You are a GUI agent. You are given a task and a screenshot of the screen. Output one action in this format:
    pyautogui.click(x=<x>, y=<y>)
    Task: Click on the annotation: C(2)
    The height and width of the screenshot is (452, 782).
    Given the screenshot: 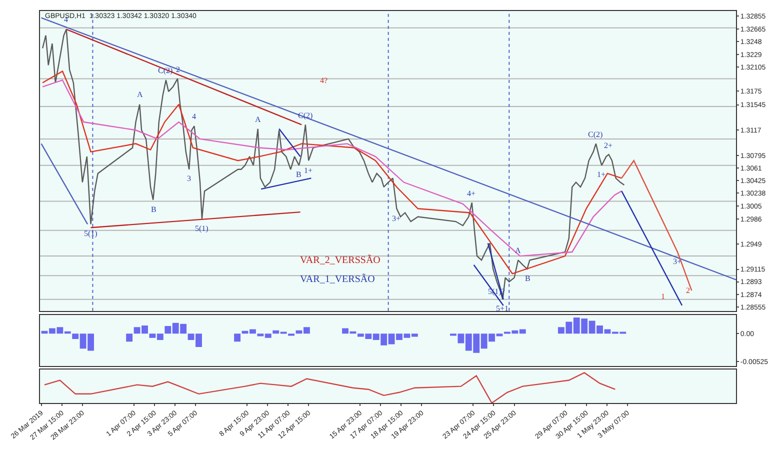 What is the action you would take?
    pyautogui.click(x=595, y=134)
    